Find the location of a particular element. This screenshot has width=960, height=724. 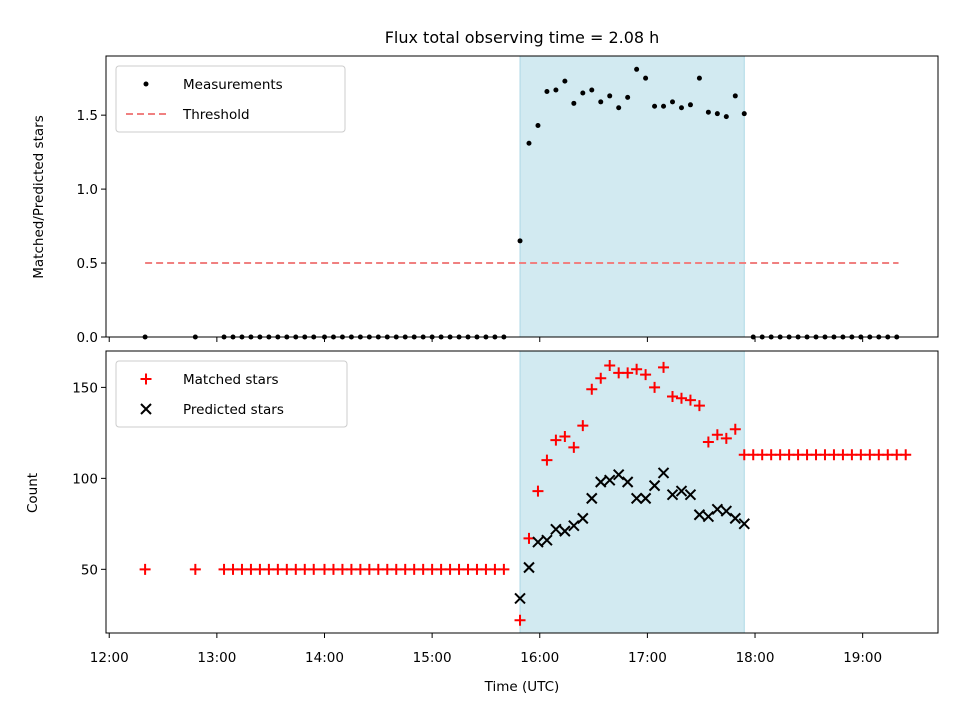

x-tick-label: 19:00 is located at coordinates (862, 658).